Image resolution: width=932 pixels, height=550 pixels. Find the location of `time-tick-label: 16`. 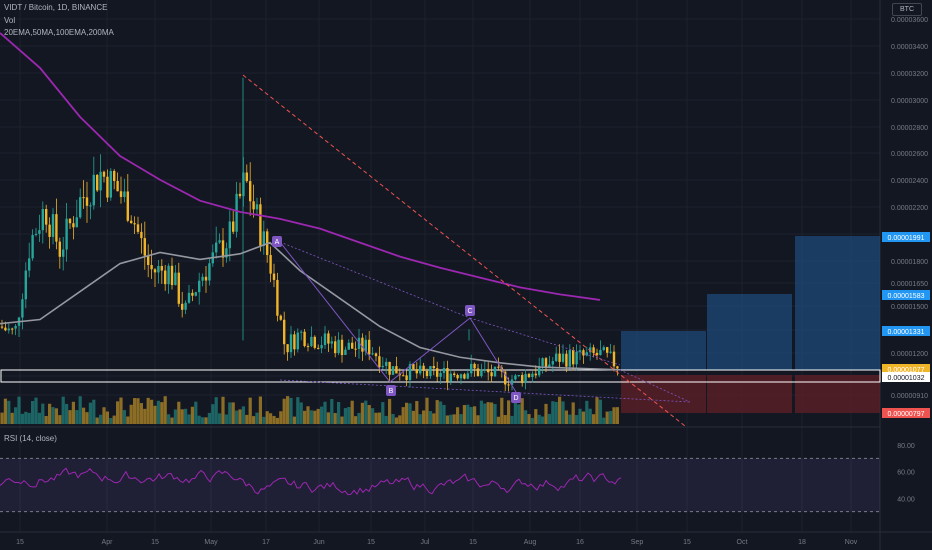

time-tick-label: 16 is located at coordinates (580, 542).